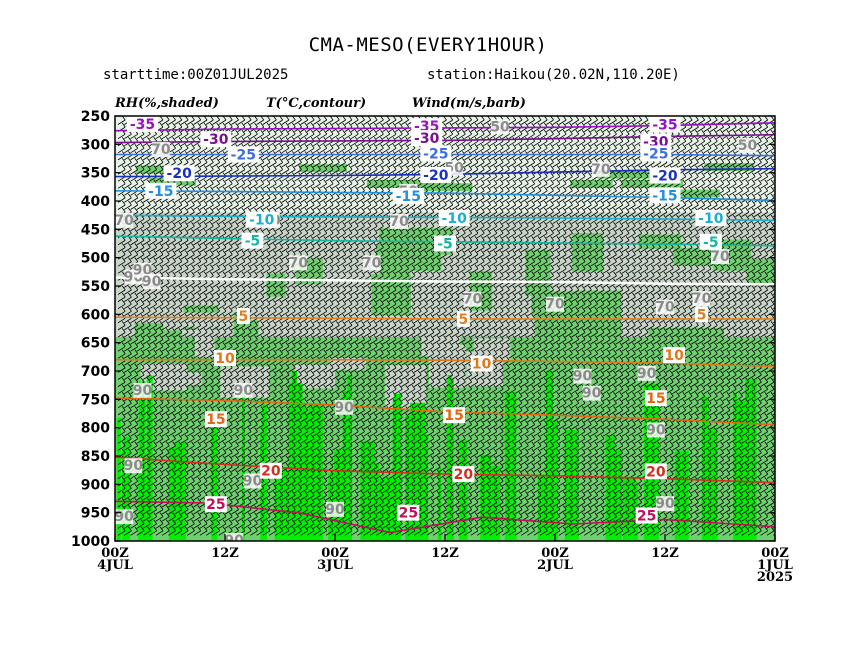 This screenshot has width=856, height=662. Describe the element at coordinates (180, 174) in the screenshot. I see `isotherm-label: -20` at that location.